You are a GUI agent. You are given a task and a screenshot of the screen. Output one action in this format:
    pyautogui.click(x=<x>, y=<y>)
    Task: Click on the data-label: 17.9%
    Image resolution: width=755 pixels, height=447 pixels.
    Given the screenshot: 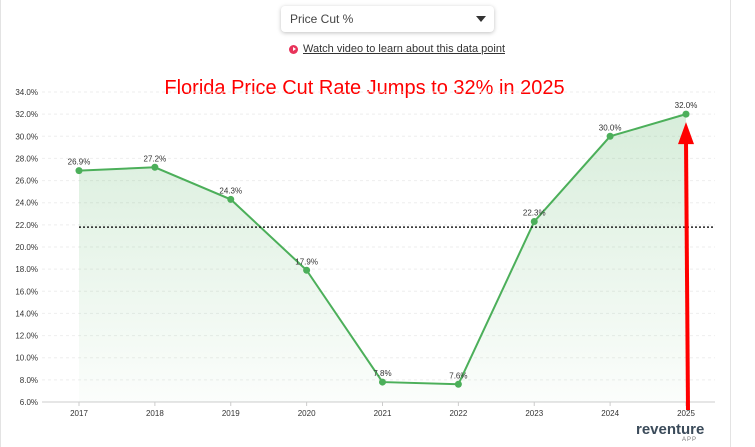 What is the action you would take?
    pyautogui.click(x=306, y=261)
    